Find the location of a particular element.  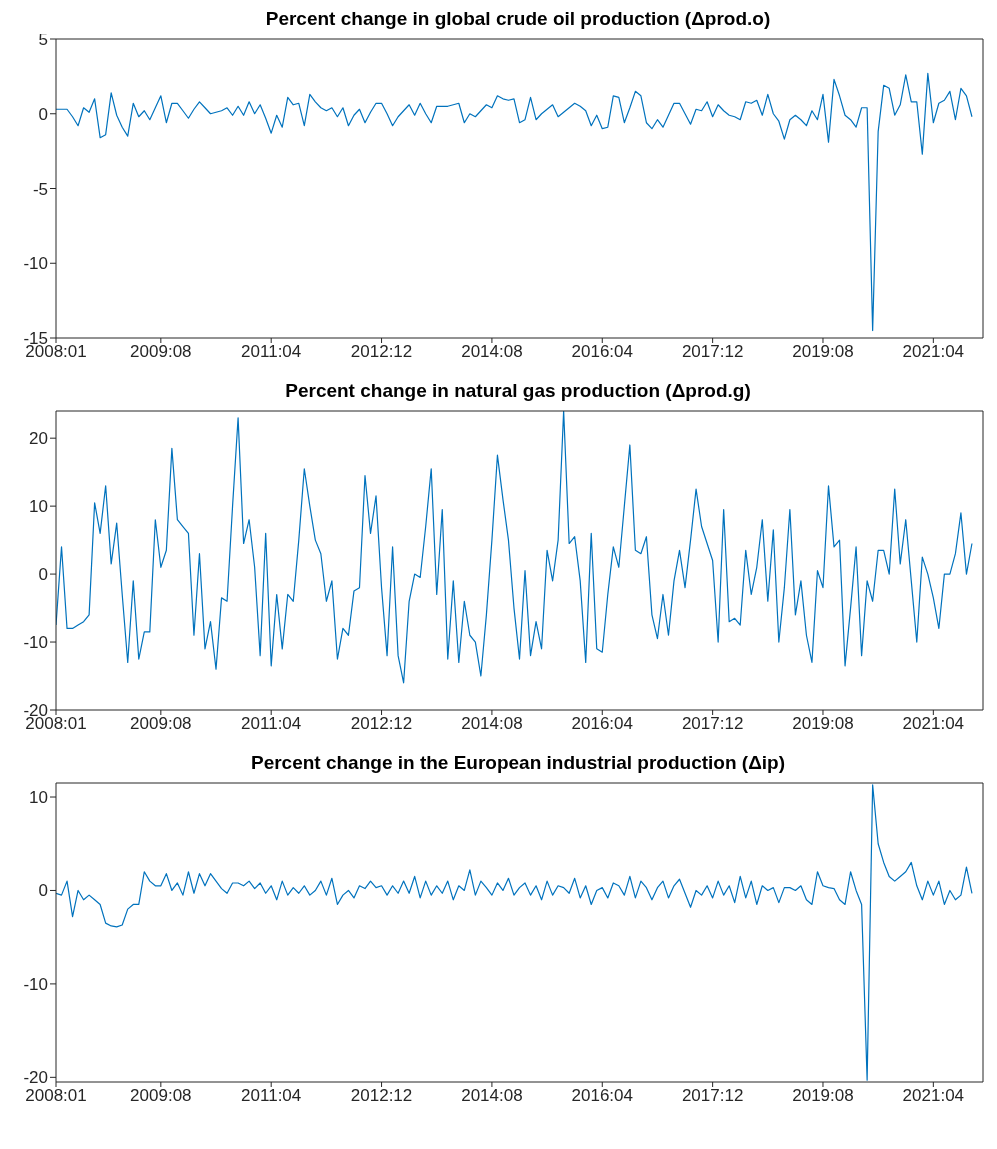

y-tick-label: 5 is located at coordinates (43, 40).